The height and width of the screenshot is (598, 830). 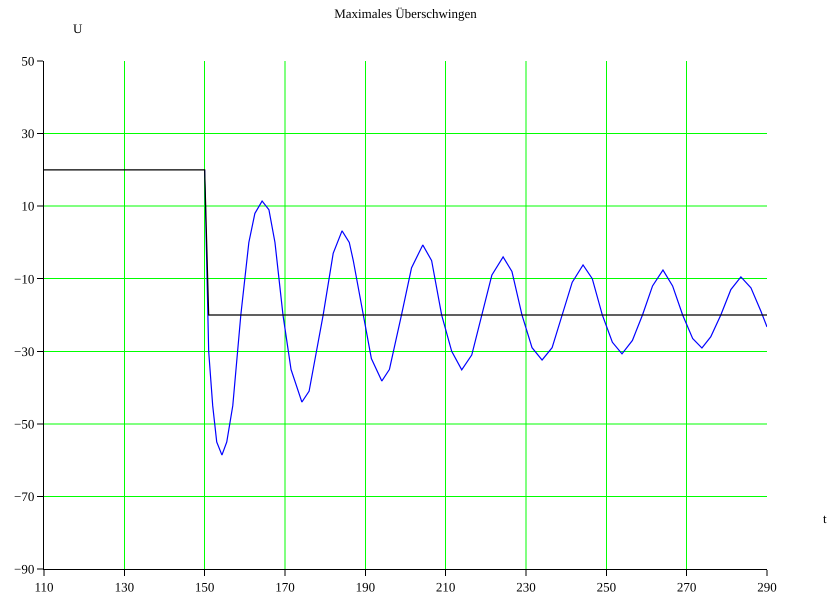 What do you see at coordinates (526, 587) in the screenshot?
I see `x-tick-label: 230` at bounding box center [526, 587].